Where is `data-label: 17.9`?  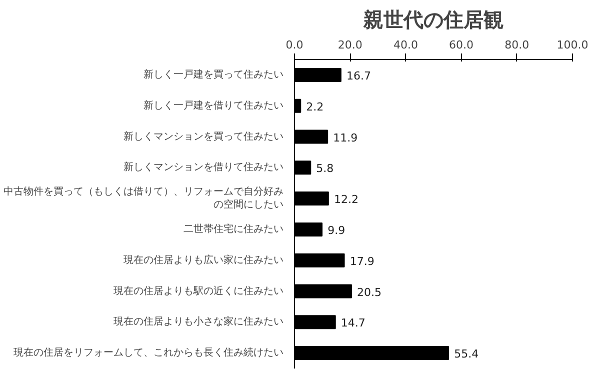 data-label: 17.9 is located at coordinates (362, 261).